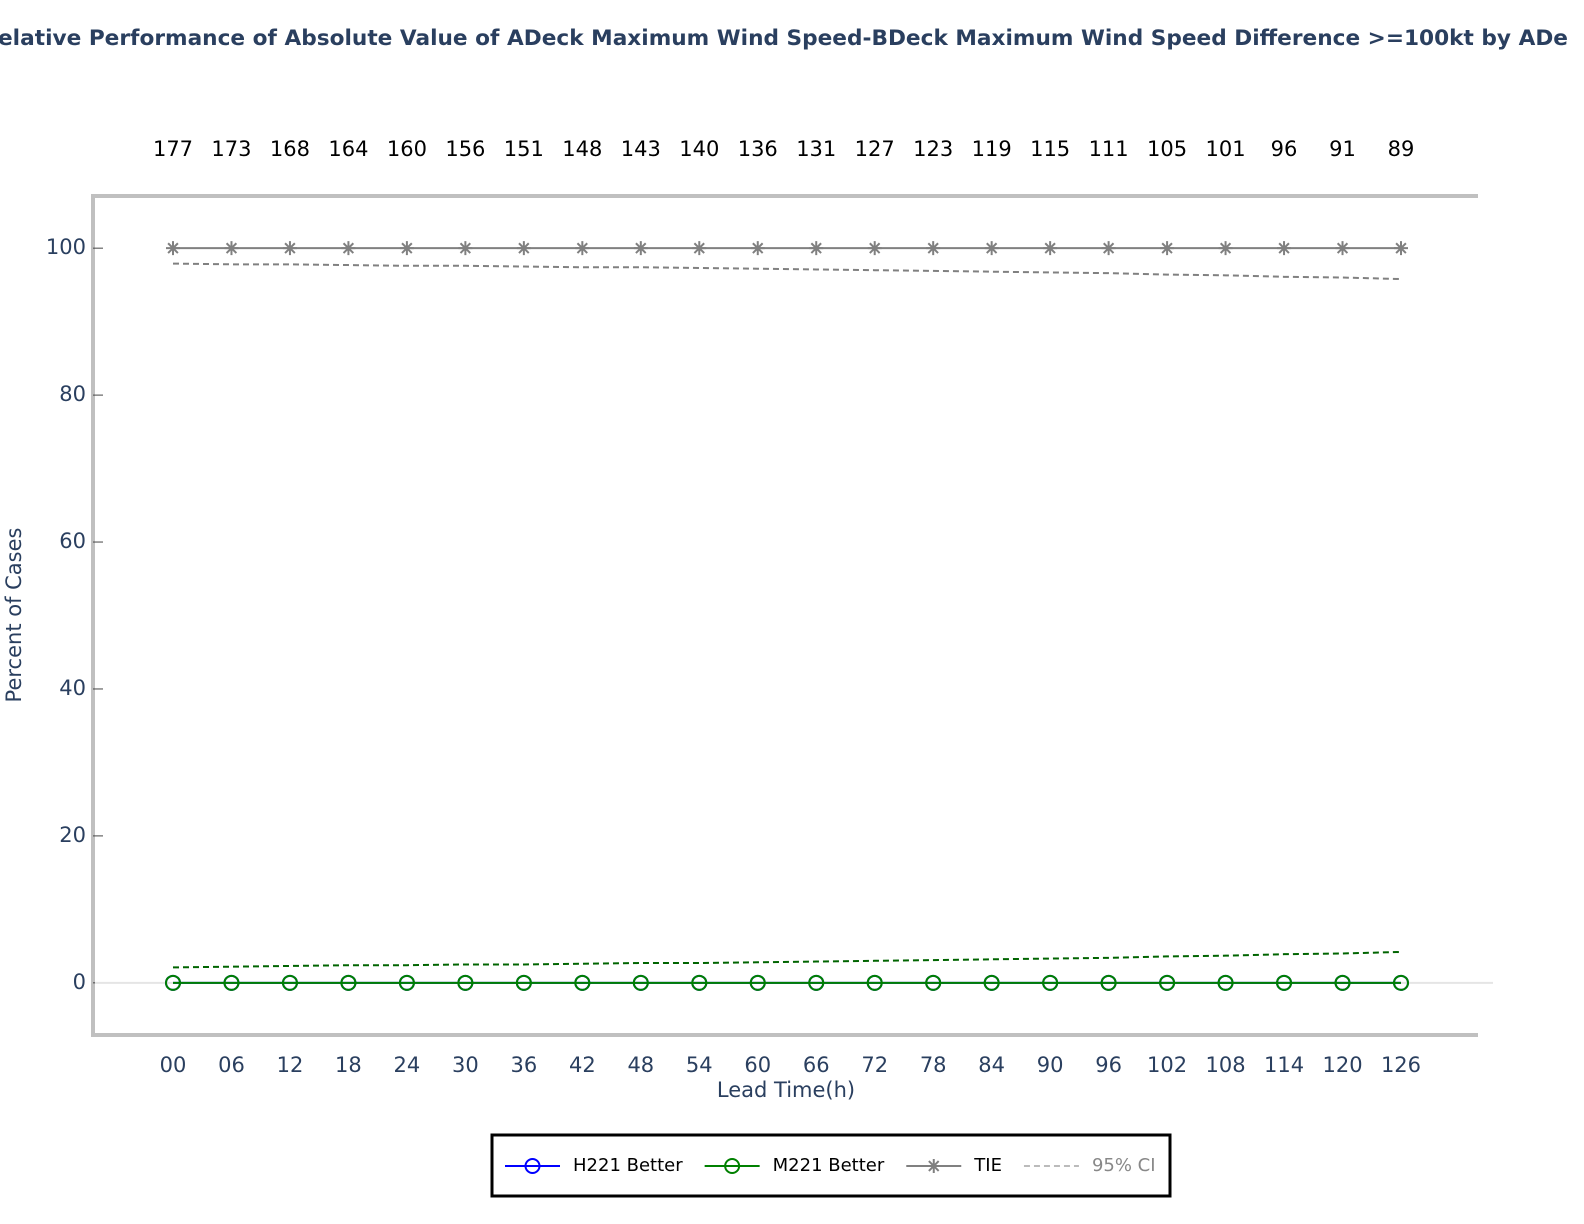 Image resolution: width=1584 pixels, height=1224 pixels. I want to click on y-tick-label: 40, so click(72, 688).